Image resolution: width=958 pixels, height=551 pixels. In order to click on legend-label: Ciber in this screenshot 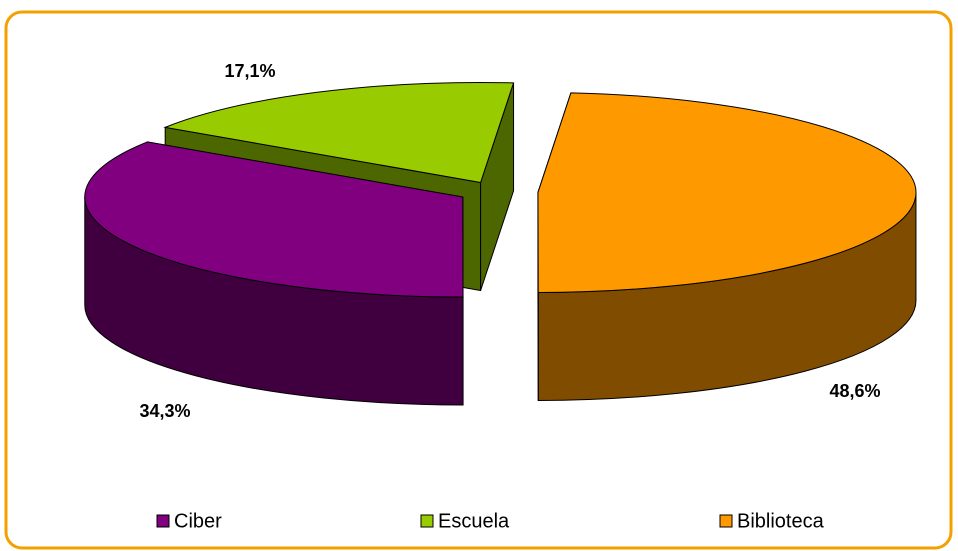, I will do `click(198, 521)`.